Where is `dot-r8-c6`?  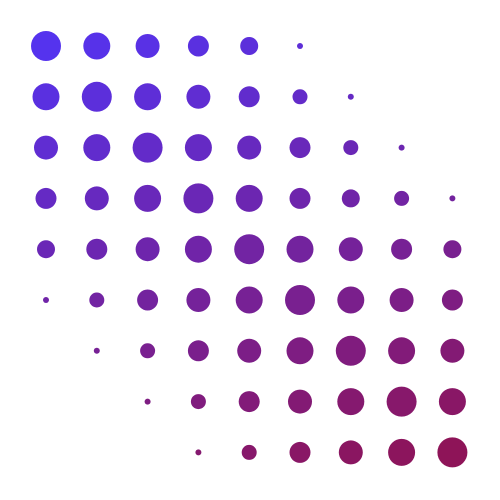 dot-r8-c6 is located at coordinates (350, 452).